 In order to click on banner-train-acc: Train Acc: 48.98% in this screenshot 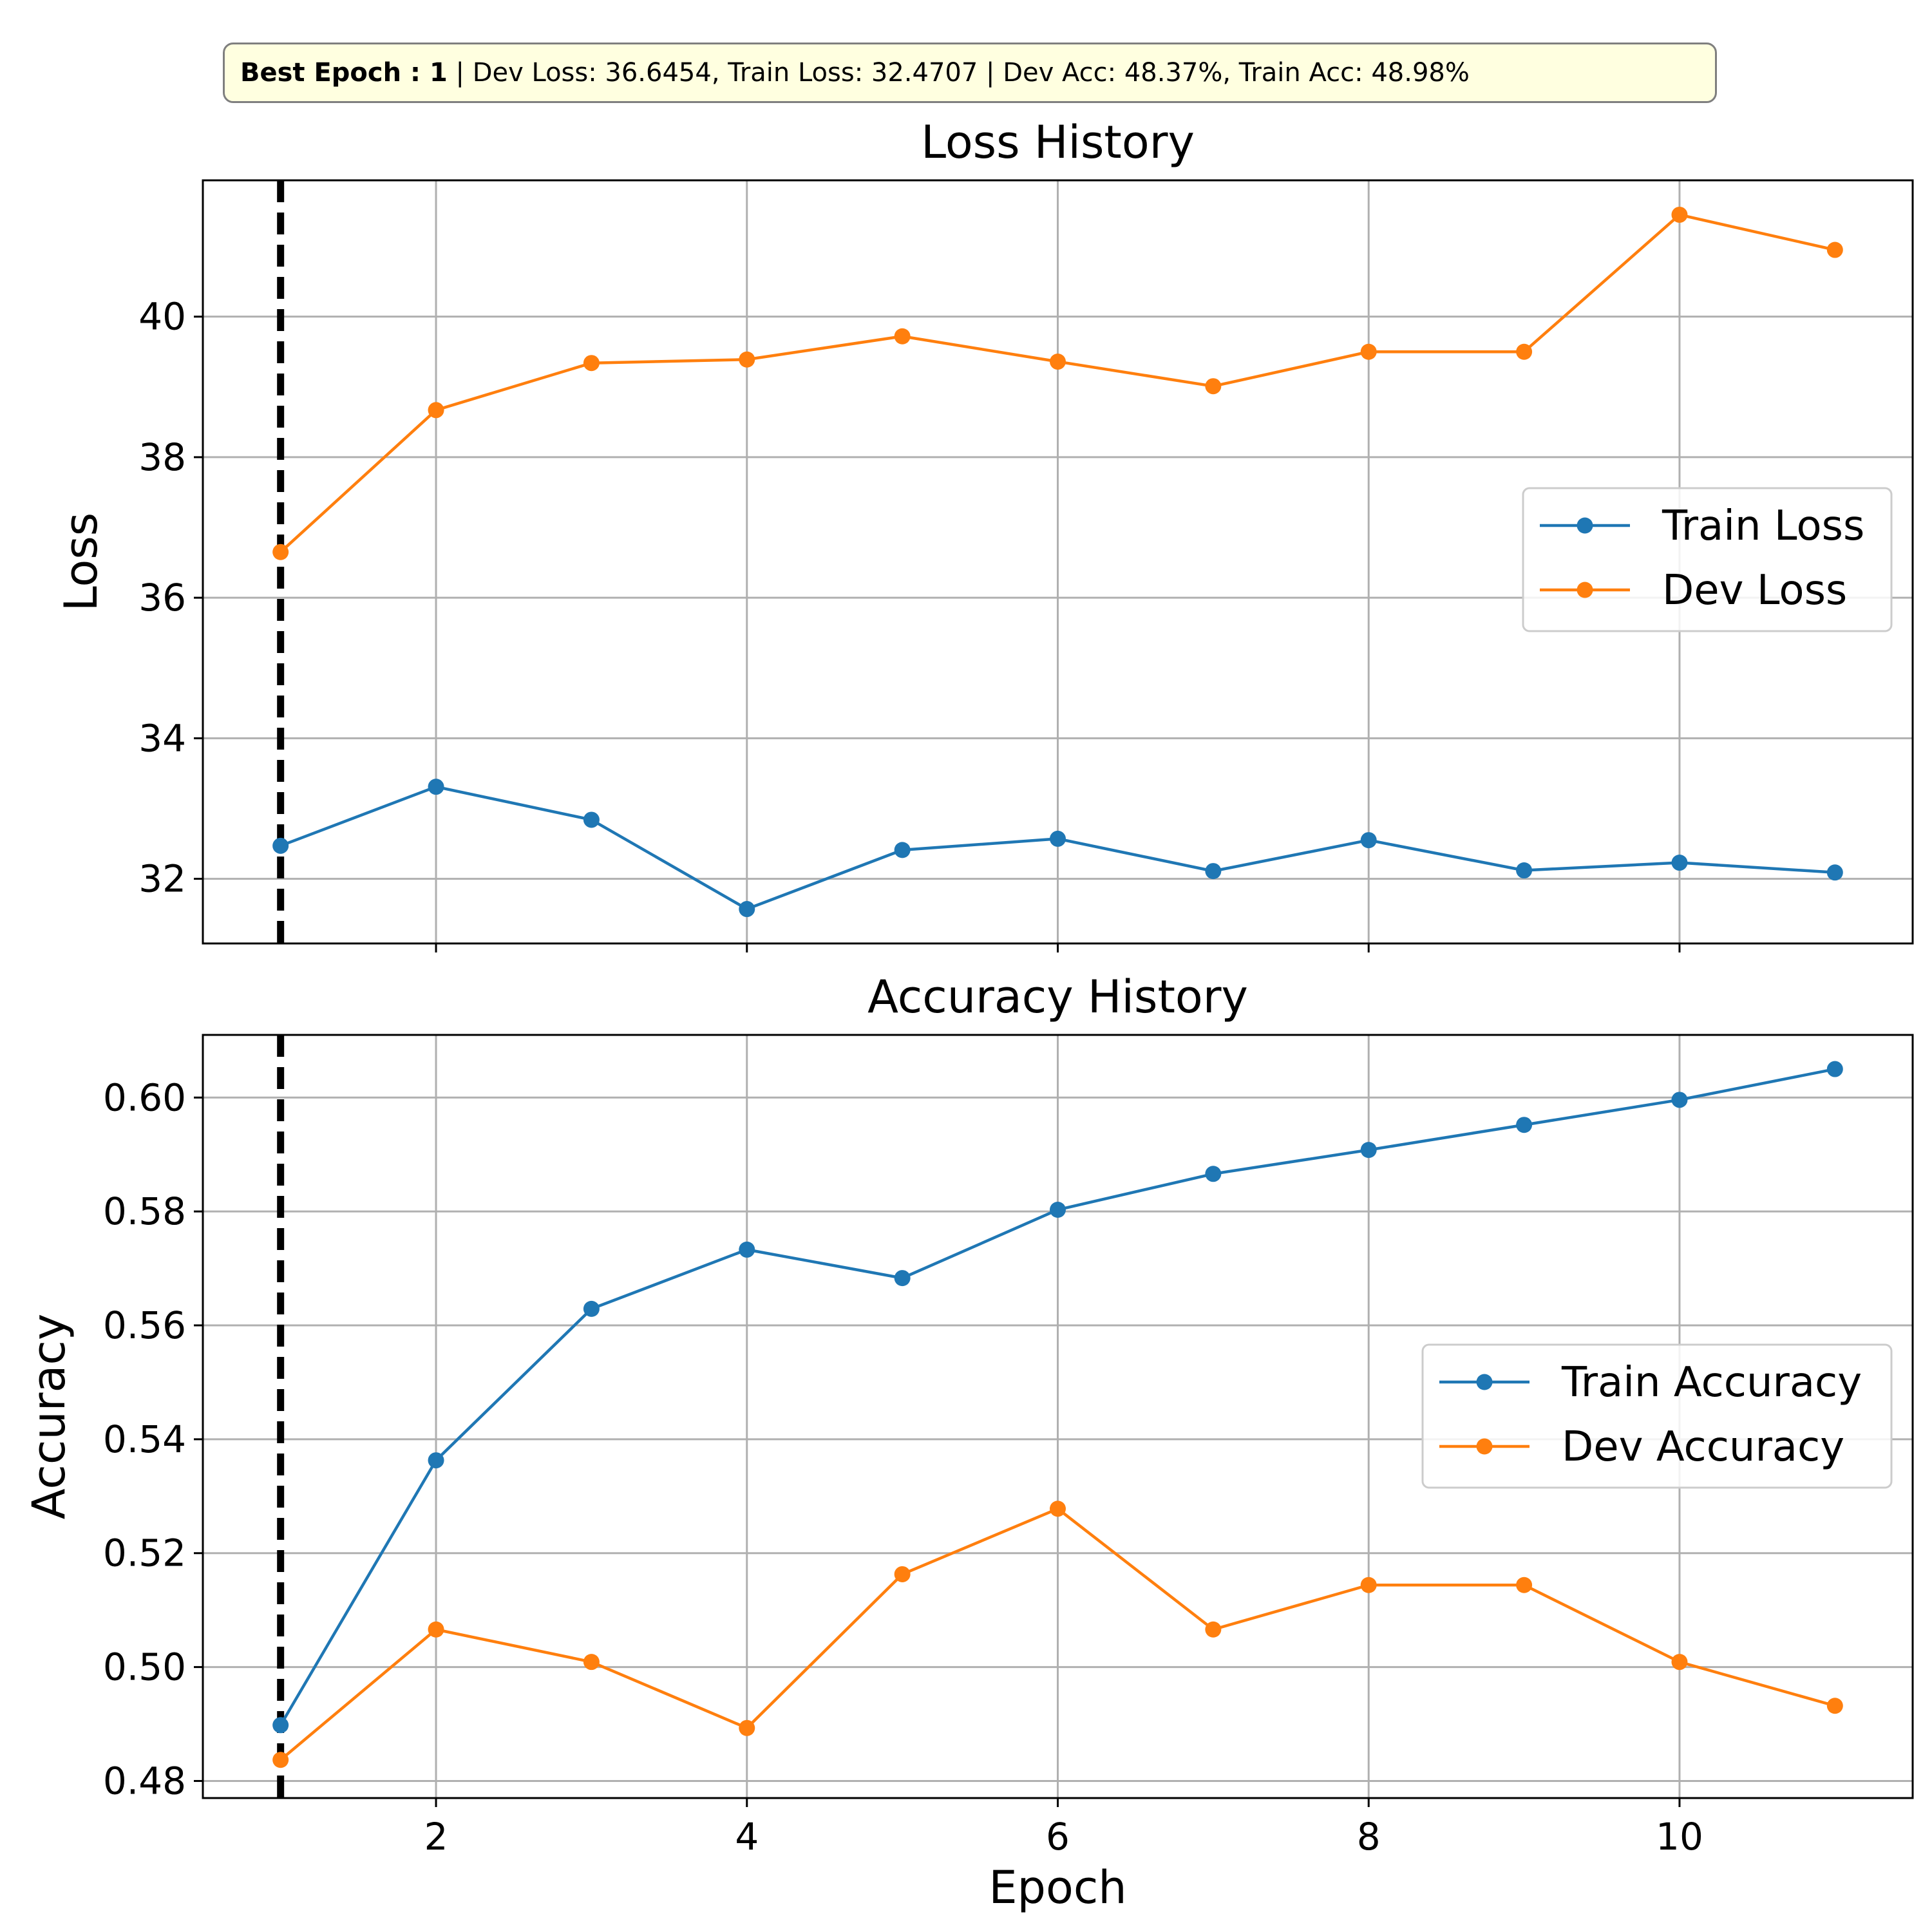, I will do `click(1354, 73)`.